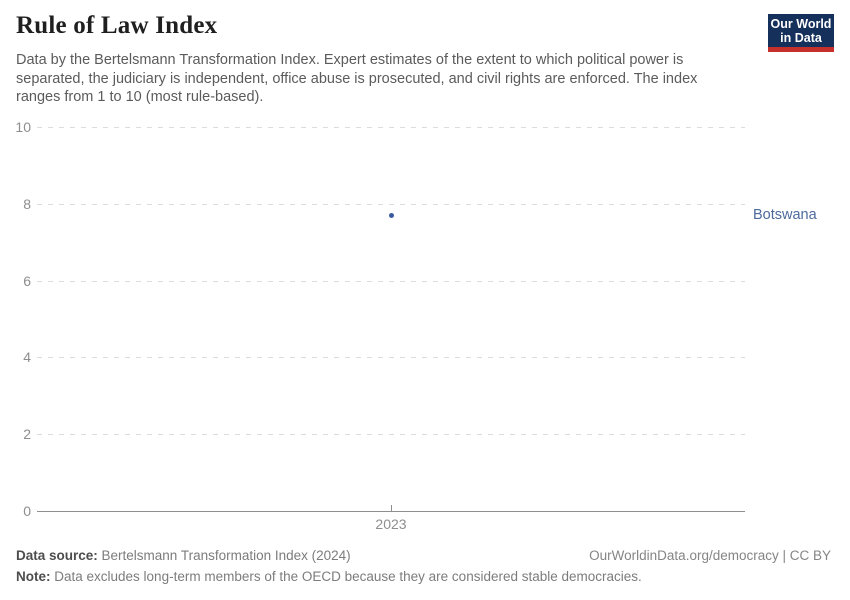  I want to click on data-point-botswana, so click(391, 215).